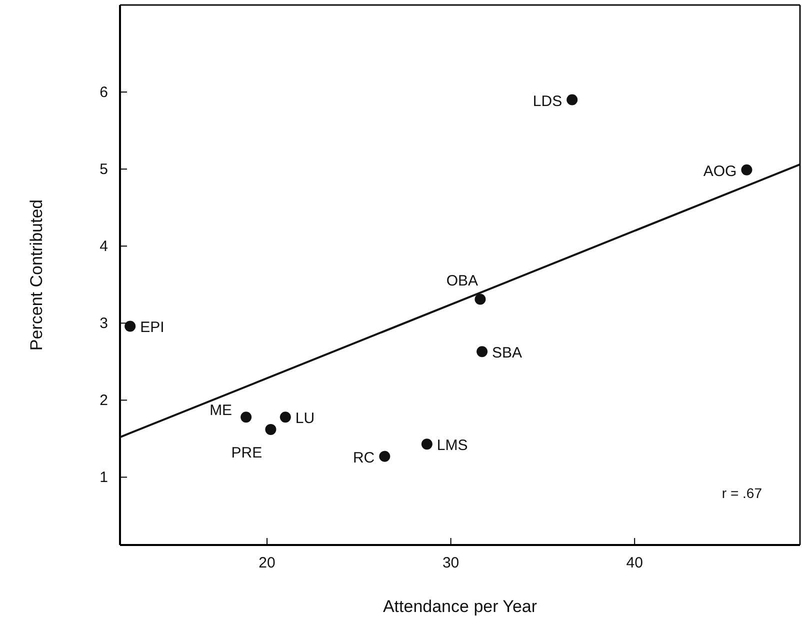 This screenshot has height=625, width=802. What do you see at coordinates (742, 493) in the screenshot?
I see `annotation: r = .67` at bounding box center [742, 493].